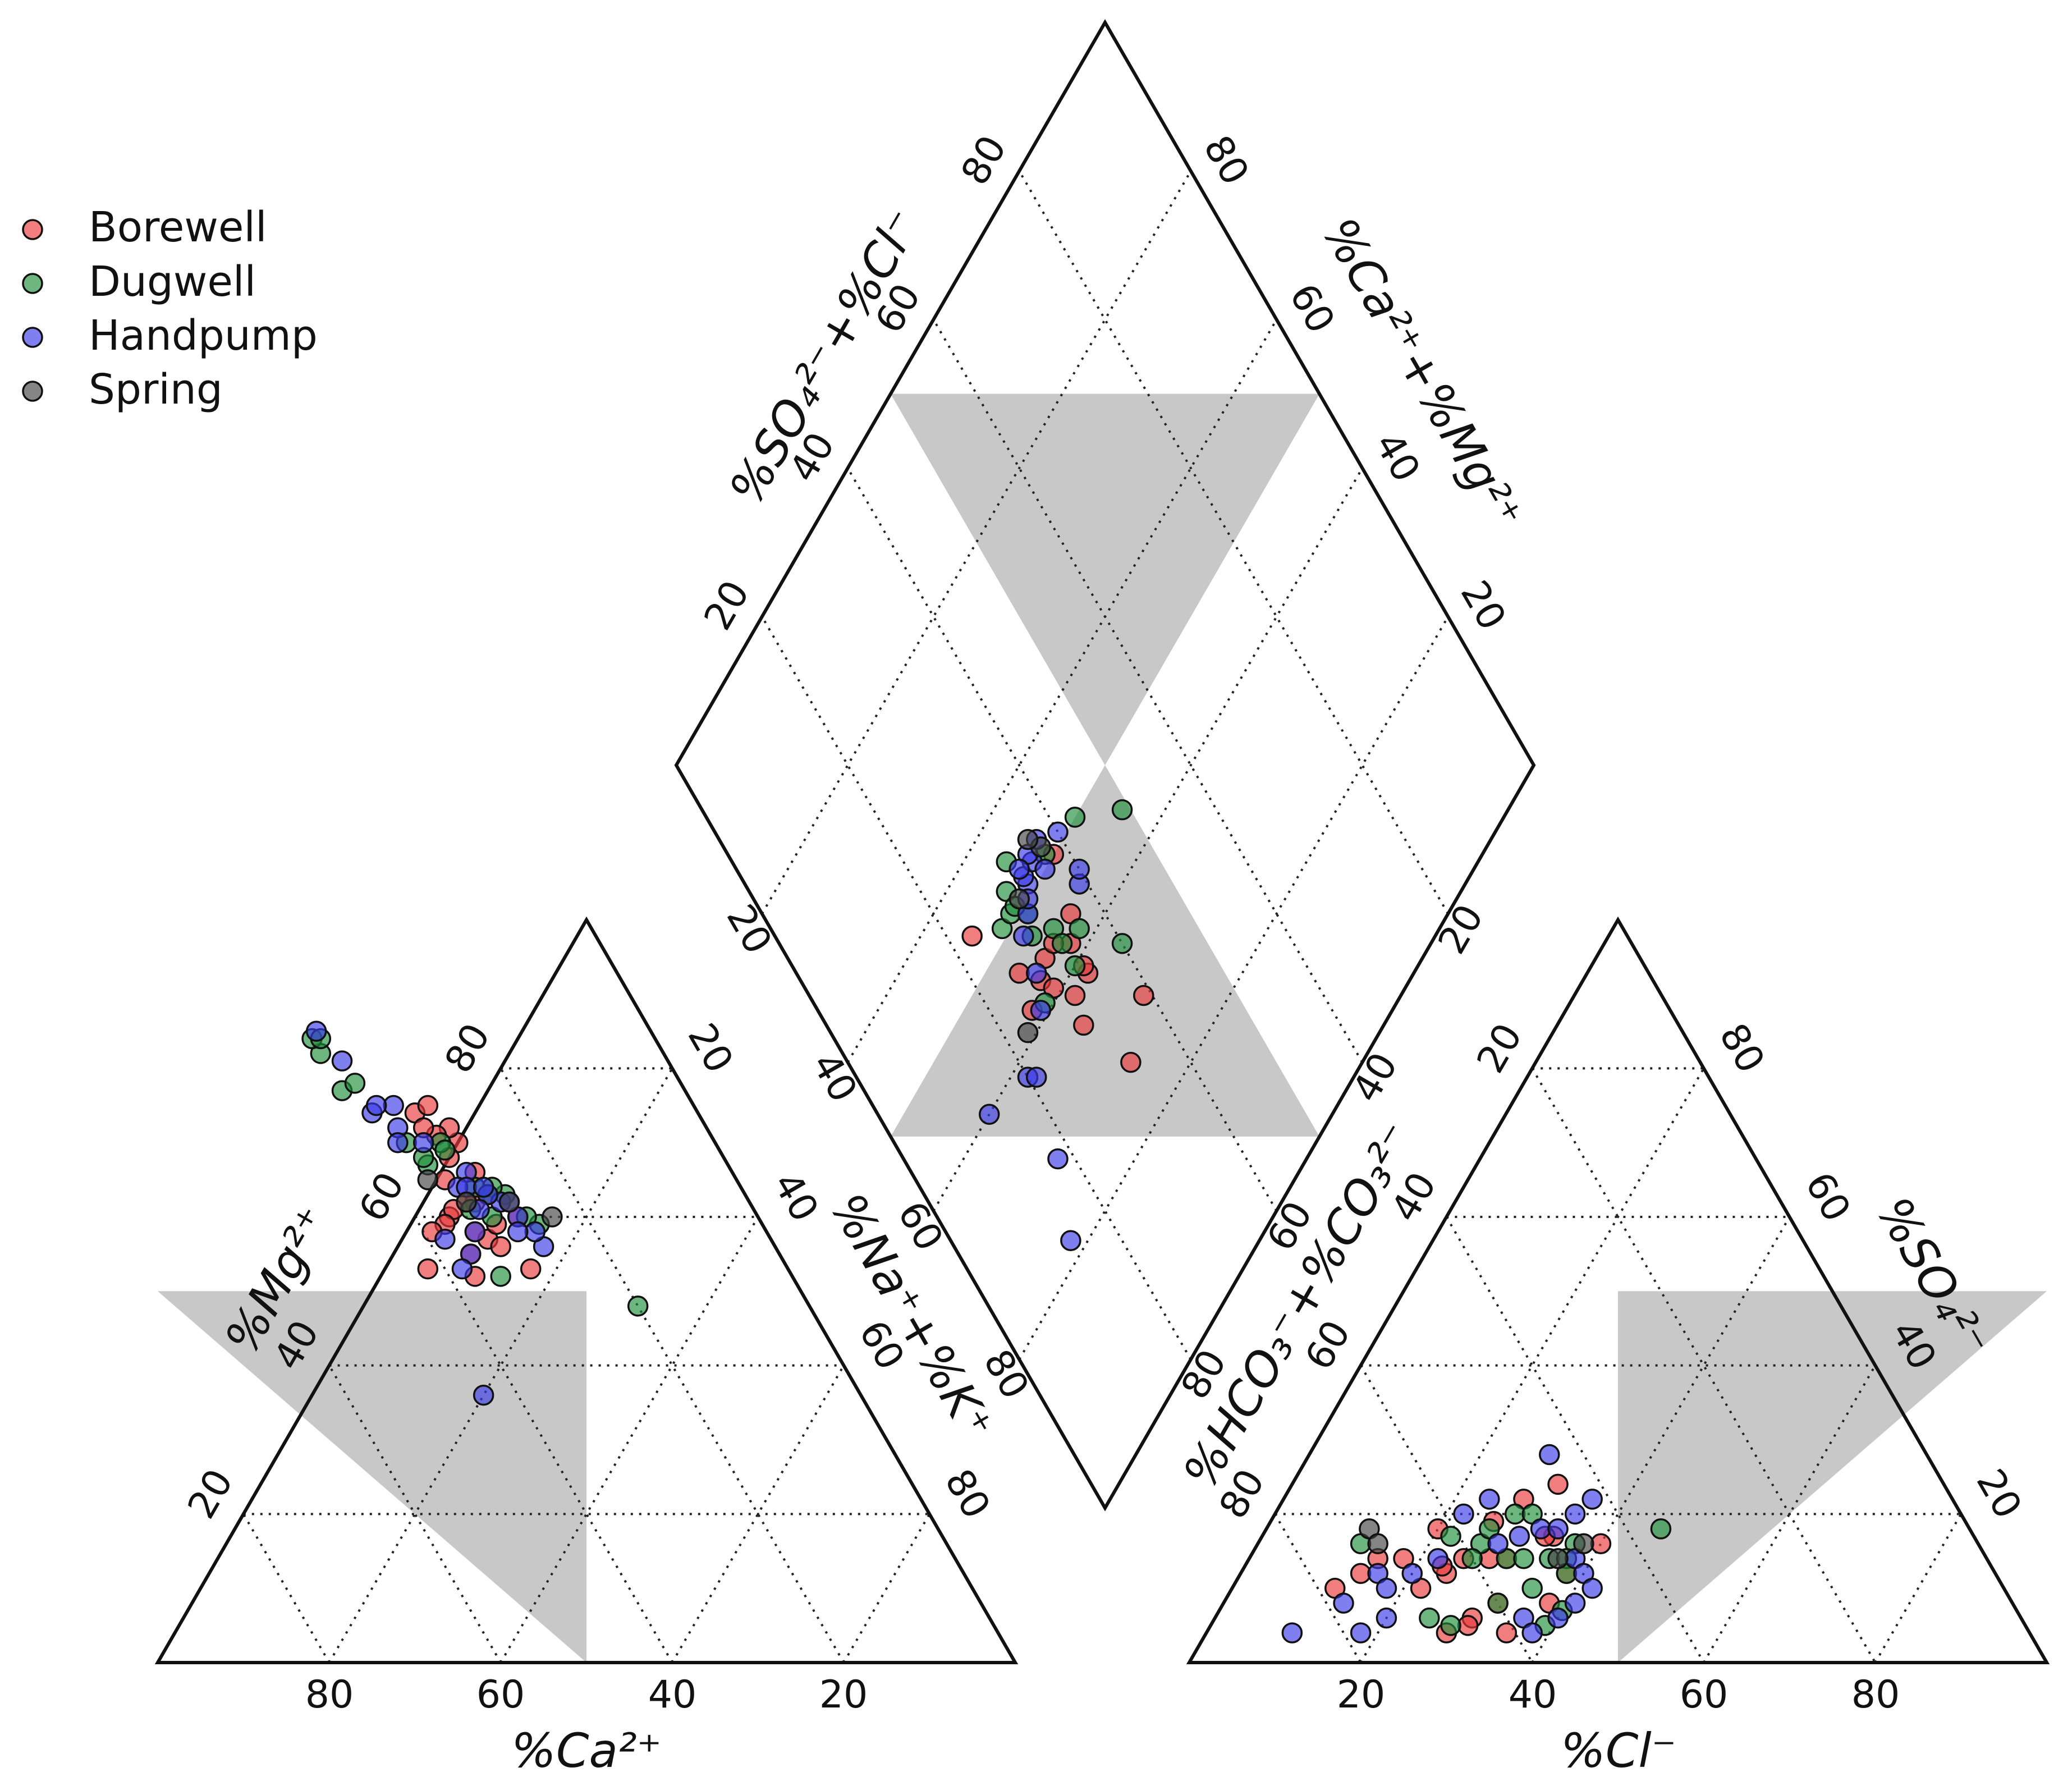 The width and height of the screenshot is (2072, 1781). I want to click on cation-left-tick-20: 20, so click(211, 1494).